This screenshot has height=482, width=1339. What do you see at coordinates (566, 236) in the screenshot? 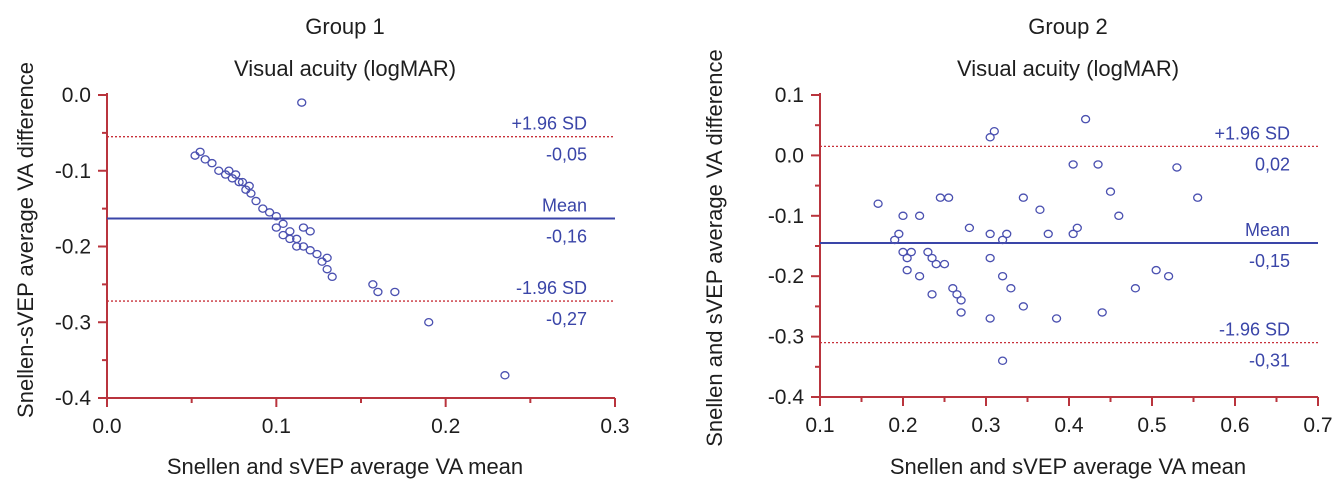
I see `mean-line-value: -0,16` at bounding box center [566, 236].